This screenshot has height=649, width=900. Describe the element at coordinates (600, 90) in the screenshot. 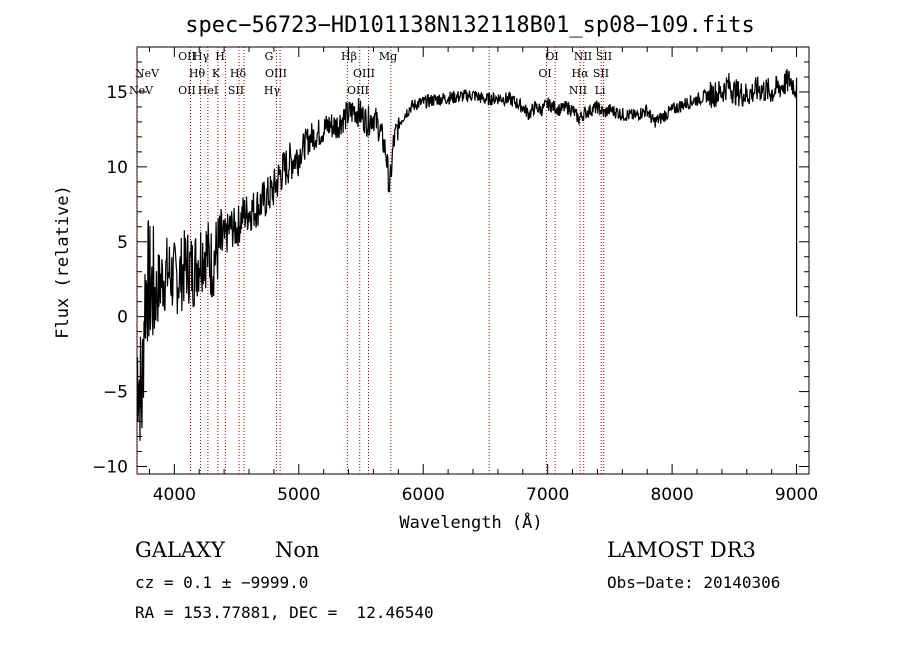

I see `emission-line-label: Li` at that location.